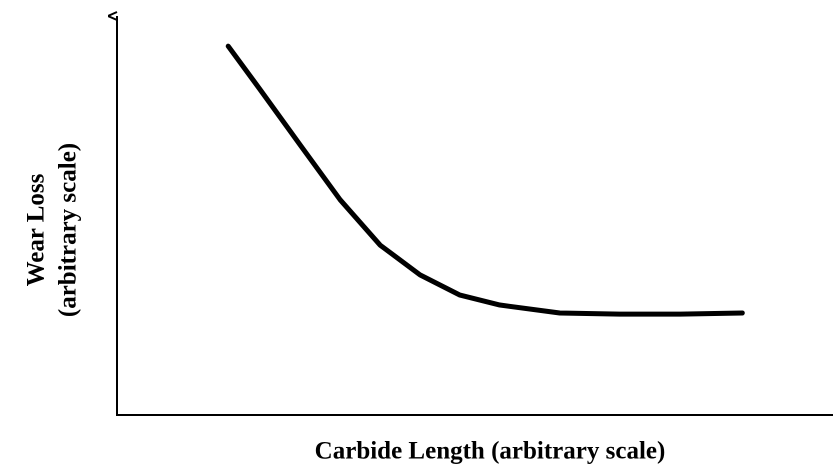 This screenshot has height=470, width=833. Describe the element at coordinates (68, 230) in the screenshot. I see `y-axis-label: (arbitrary scale)` at that location.